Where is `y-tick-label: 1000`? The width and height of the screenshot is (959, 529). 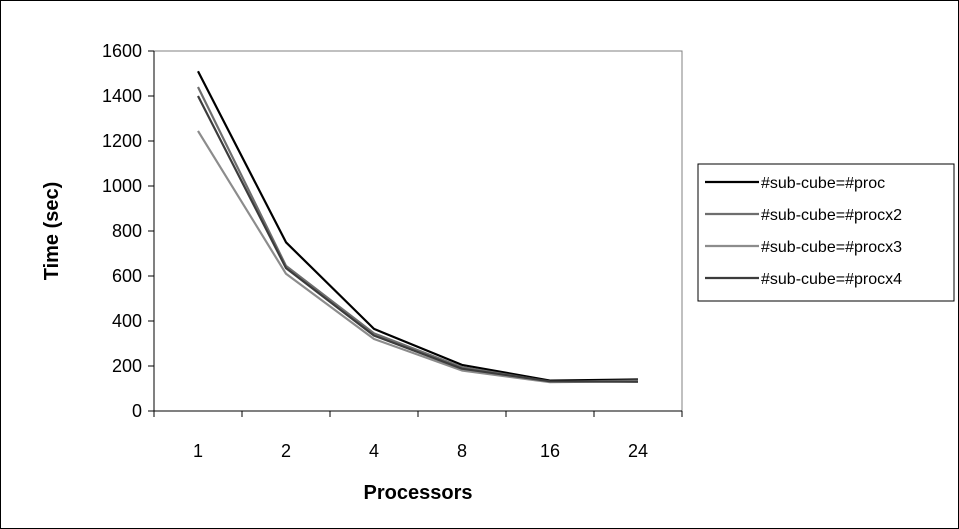
y-tick-label: 1000 is located at coordinates (122, 186).